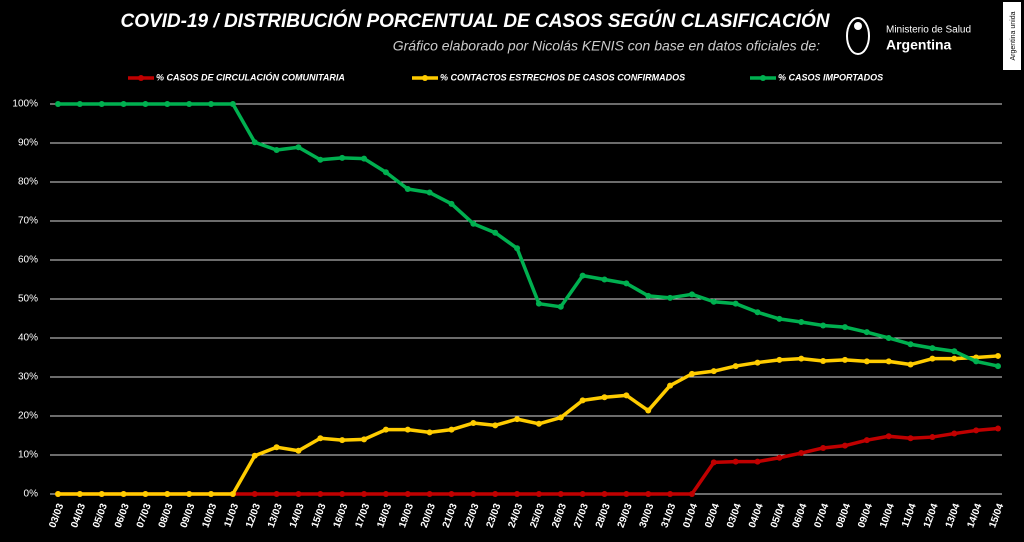 The height and width of the screenshot is (542, 1024). What do you see at coordinates (1012, 36) in the screenshot?
I see `logo-badge-box` at bounding box center [1012, 36].